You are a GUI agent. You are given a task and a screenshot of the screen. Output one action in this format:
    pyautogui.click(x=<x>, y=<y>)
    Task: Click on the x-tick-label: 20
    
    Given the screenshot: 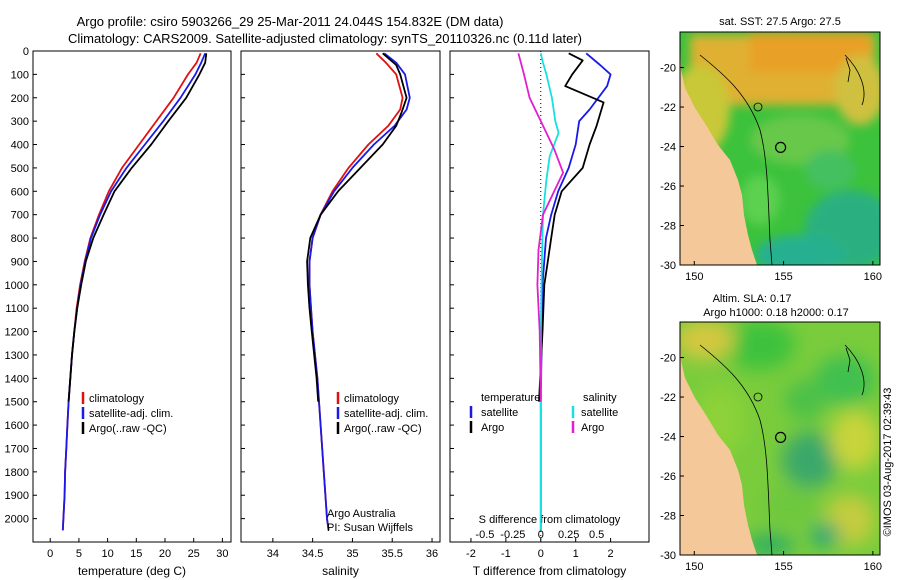 What is the action you would take?
    pyautogui.click(x=165, y=554)
    